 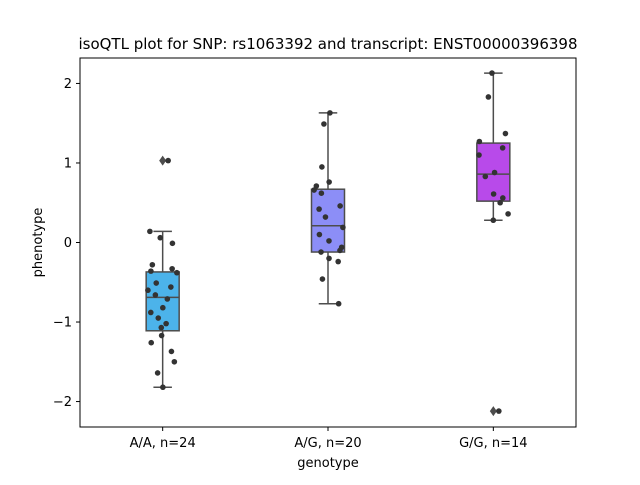 What do you see at coordinates (38, 243) in the screenshot?
I see `y-axis-label: phenotype` at bounding box center [38, 243].